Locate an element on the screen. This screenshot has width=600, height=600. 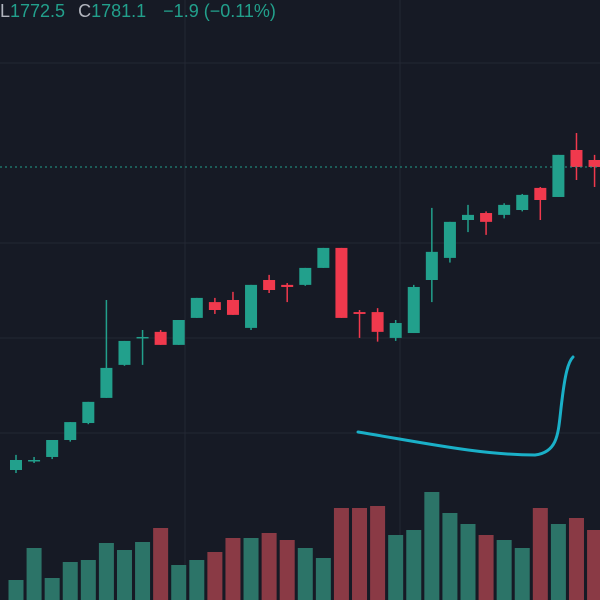
change-value: −1.9 (−0.11%) is located at coordinates (219, 11).